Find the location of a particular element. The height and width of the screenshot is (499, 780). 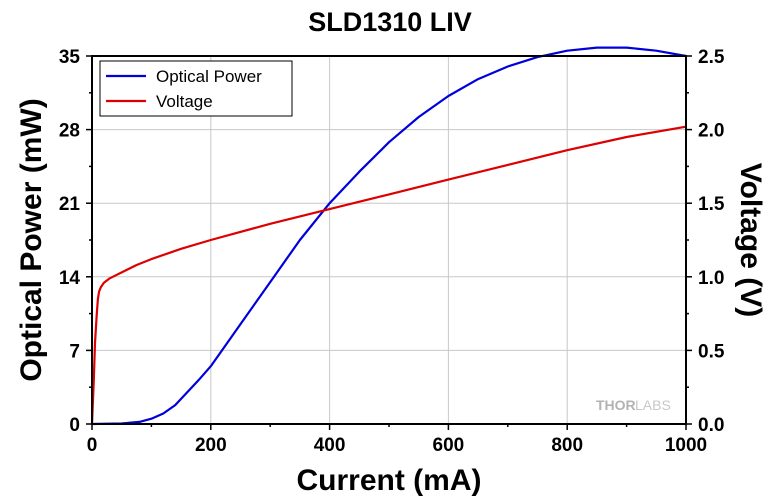

y2-tick-label: 0.0 is located at coordinates (711, 425).